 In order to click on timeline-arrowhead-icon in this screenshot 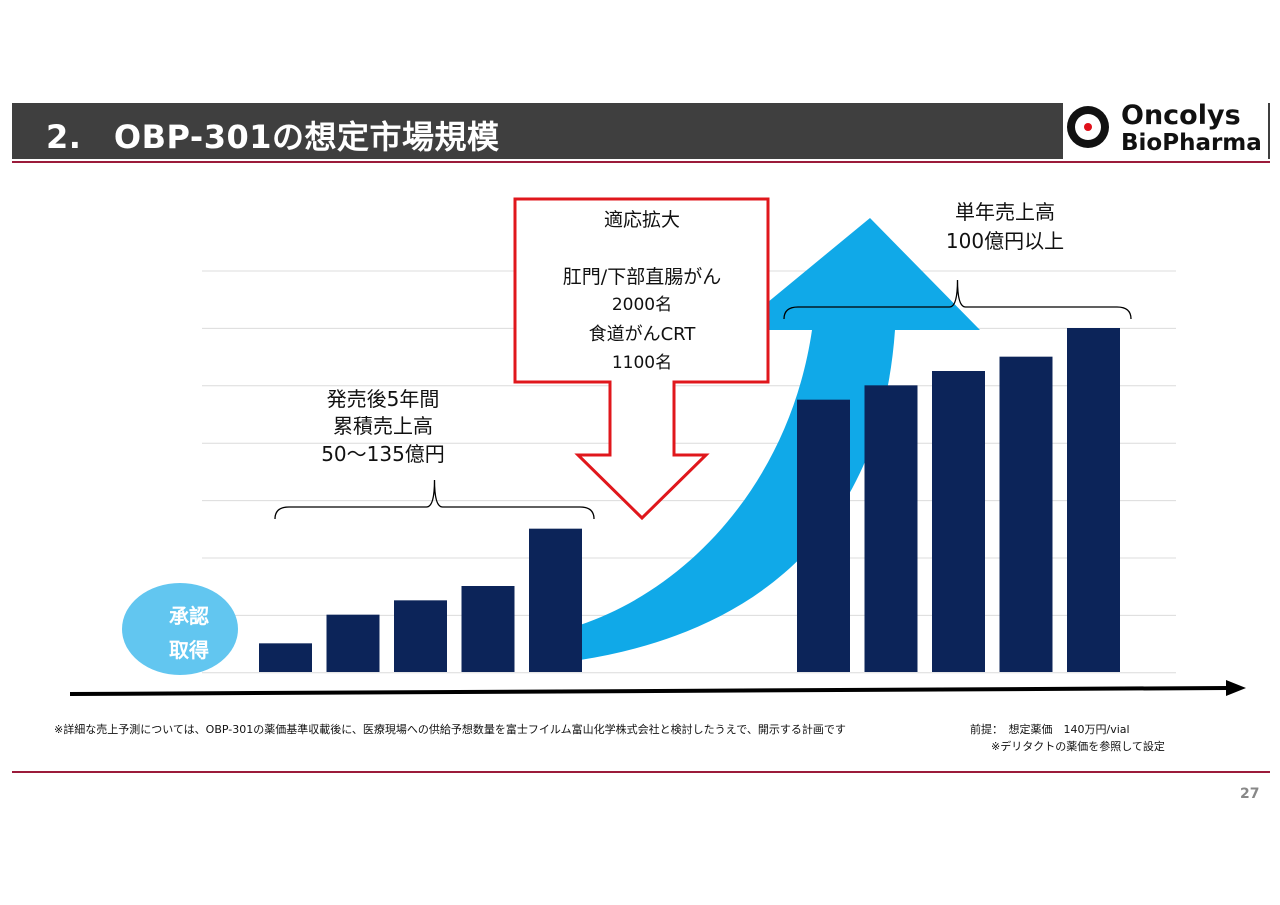, I will do `click(1236, 688)`.